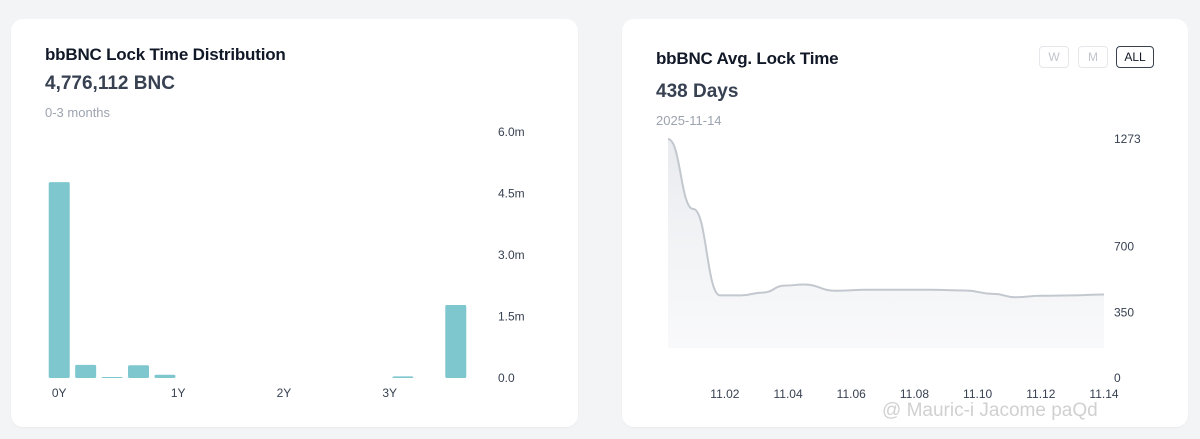 This screenshot has width=1200, height=439. What do you see at coordinates (506, 378) in the screenshot?
I see `y-tick-label: 0.0` at bounding box center [506, 378].